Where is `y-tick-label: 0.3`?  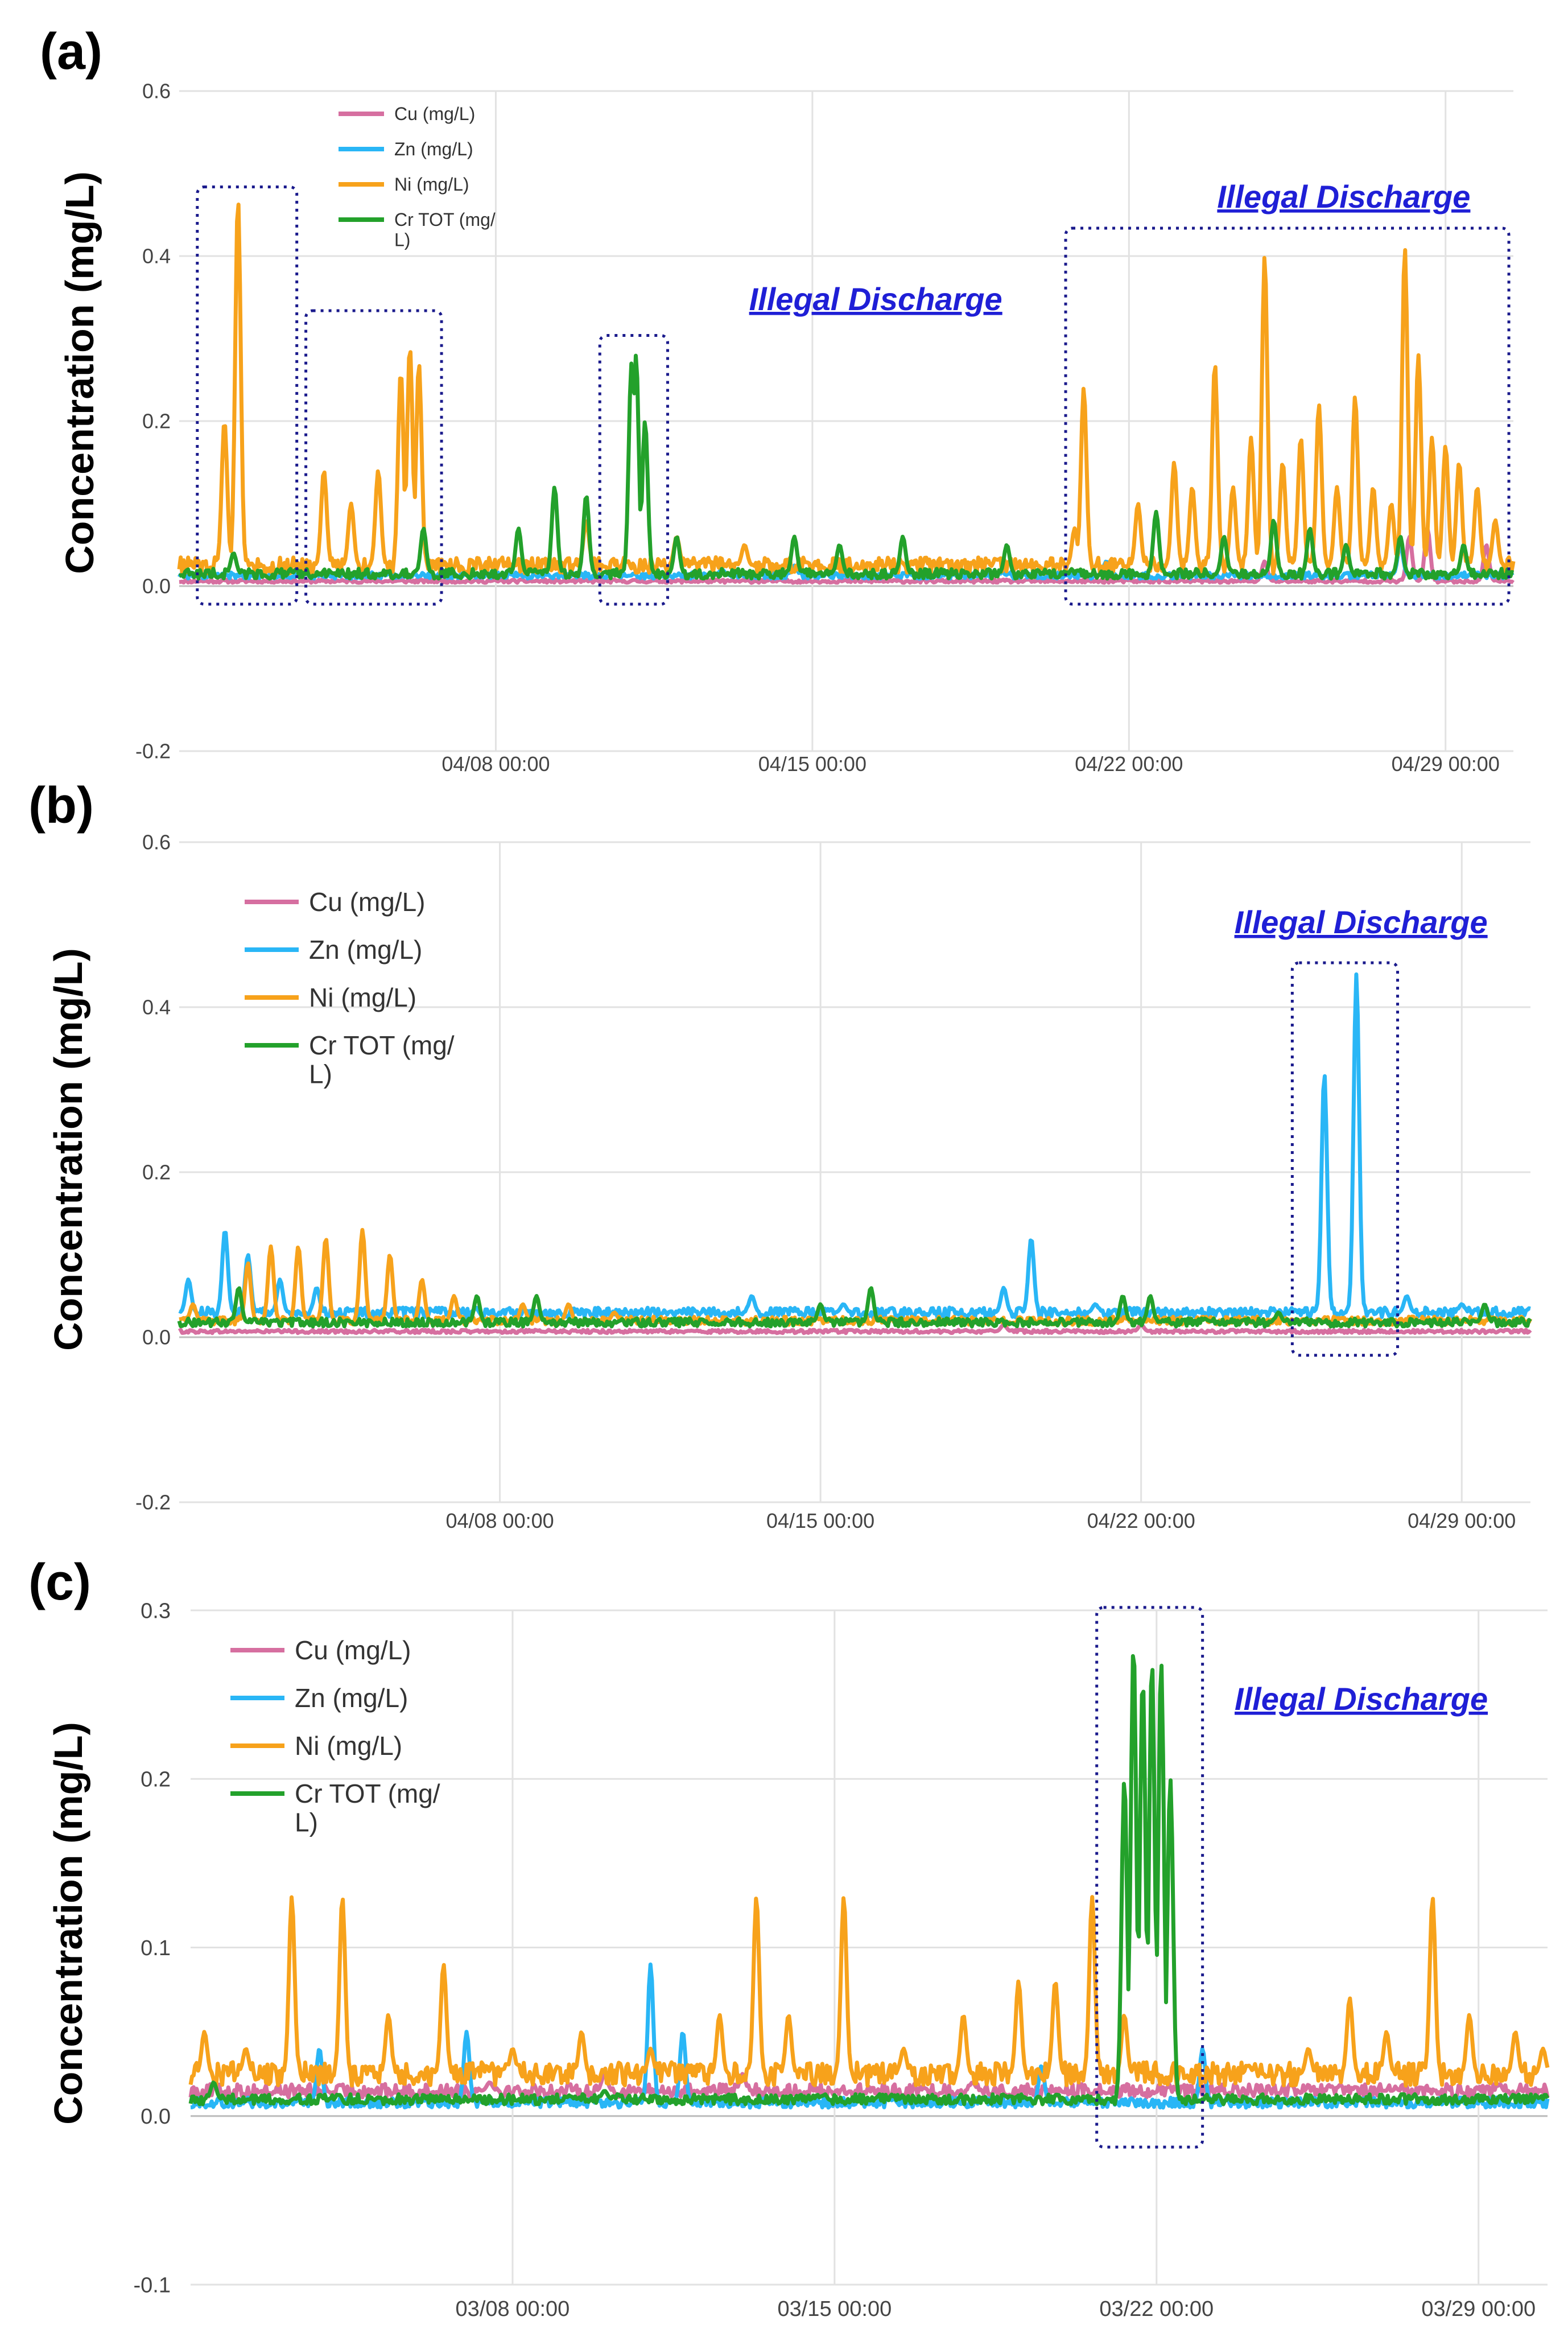 y-tick-label: 0.3 is located at coordinates (156, 1611).